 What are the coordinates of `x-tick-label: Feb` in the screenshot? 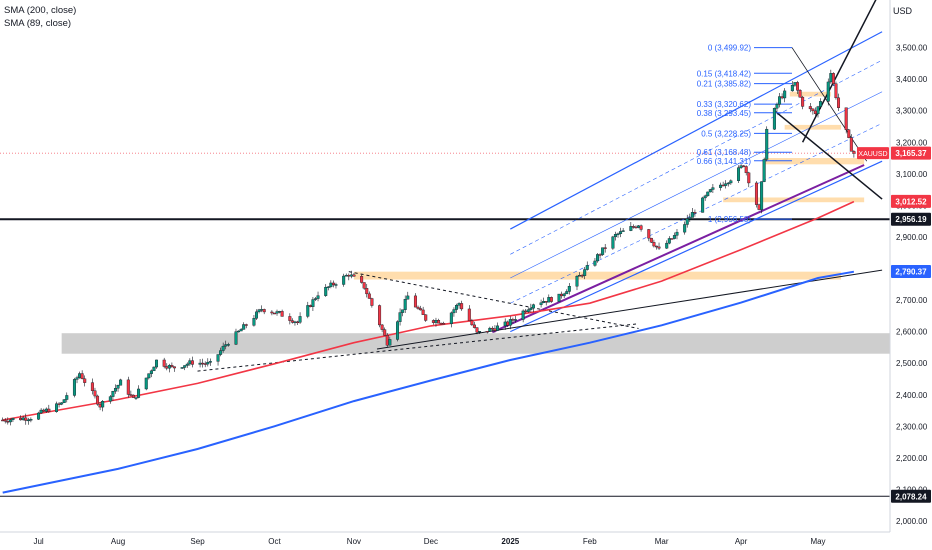 It's located at (590, 541).